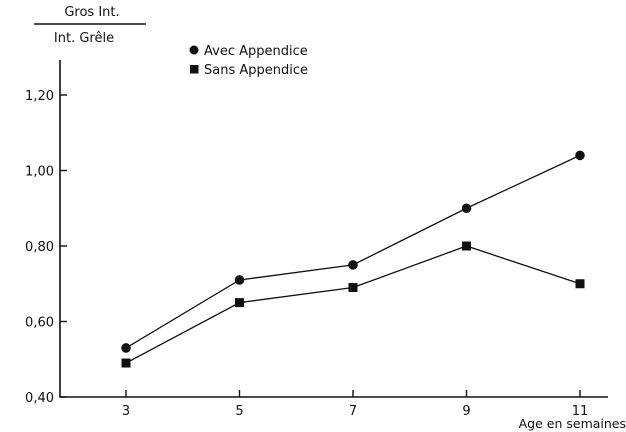  What do you see at coordinates (39, 323) in the screenshot?
I see `y-tick-label: 0,60` at bounding box center [39, 323].